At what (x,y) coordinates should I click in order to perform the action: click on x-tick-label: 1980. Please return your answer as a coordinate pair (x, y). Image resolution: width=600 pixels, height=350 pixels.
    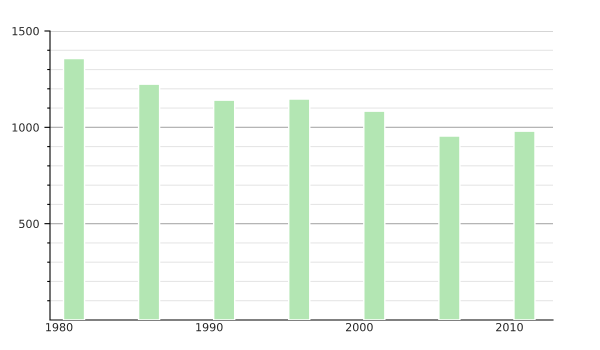
    Looking at the image, I should click on (59, 327).